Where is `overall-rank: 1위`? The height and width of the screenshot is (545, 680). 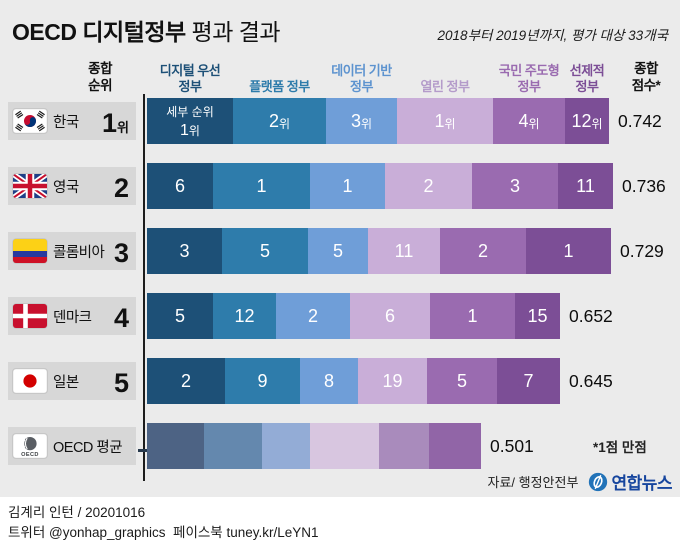
overall-rank: 1위 is located at coordinates (115, 123).